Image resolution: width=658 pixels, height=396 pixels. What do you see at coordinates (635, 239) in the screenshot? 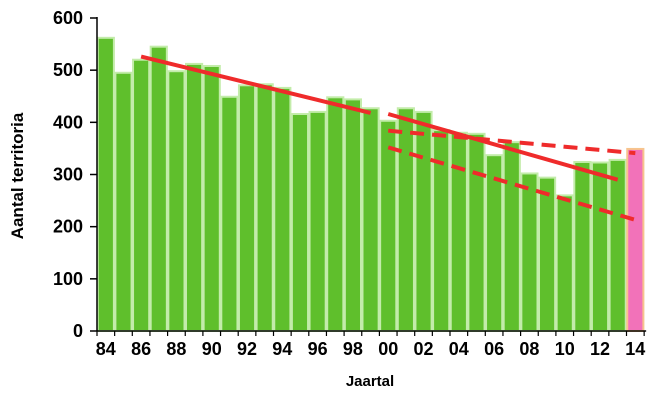
I see `bar-2014` at bounding box center [635, 239].